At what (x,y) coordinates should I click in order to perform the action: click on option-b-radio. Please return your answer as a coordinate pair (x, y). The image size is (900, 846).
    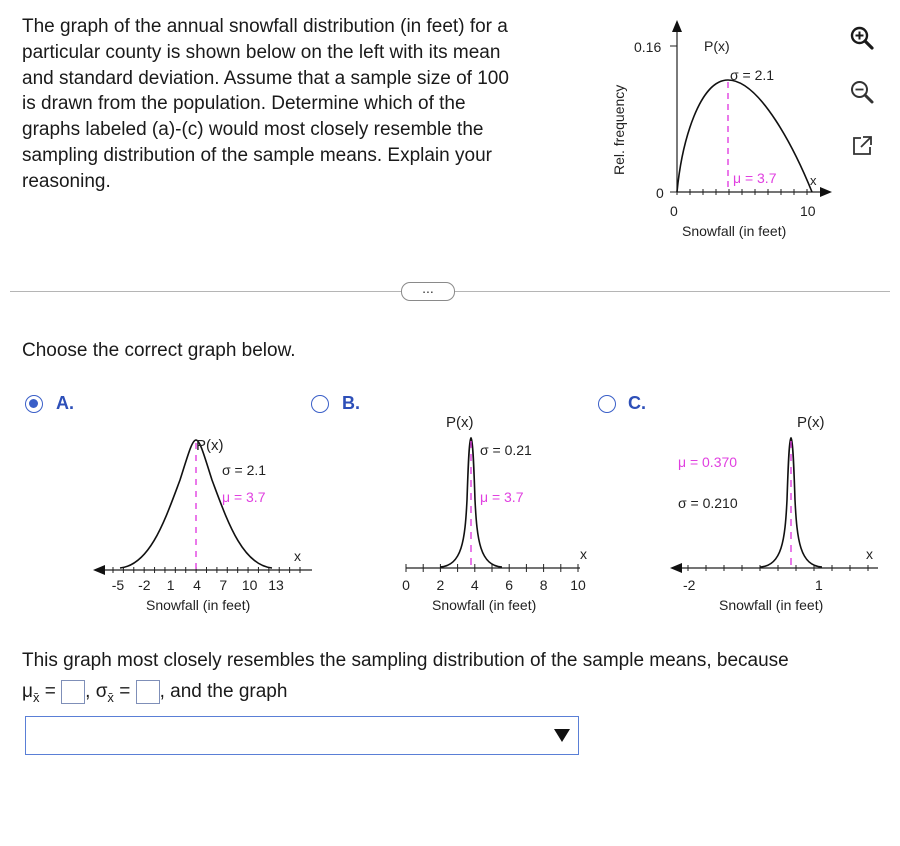
    Looking at the image, I should click on (320, 404).